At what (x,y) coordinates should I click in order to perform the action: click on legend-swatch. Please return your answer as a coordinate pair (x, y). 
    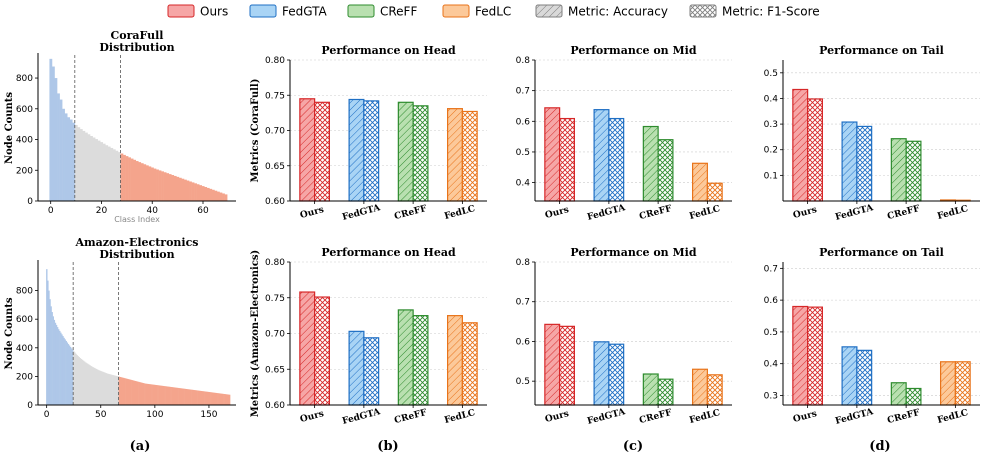
    Looking at the image, I should click on (181, 11).